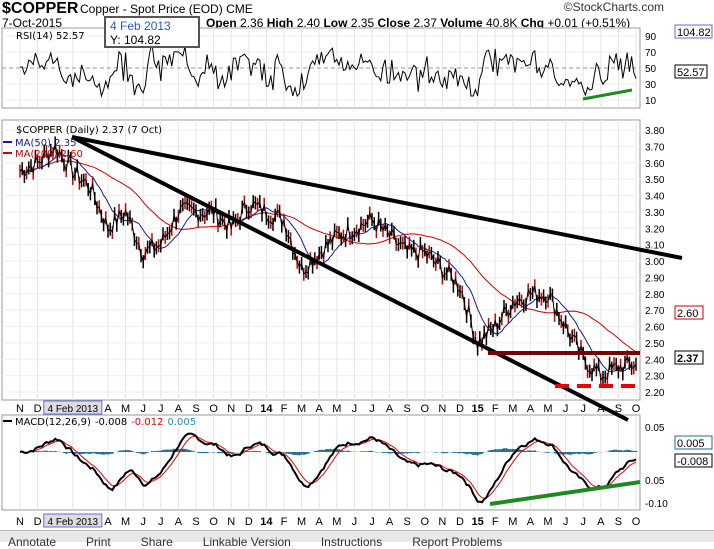 The image size is (714, 549). What do you see at coordinates (195, 522) in the screenshot?
I see `x-label: S` at bounding box center [195, 522].